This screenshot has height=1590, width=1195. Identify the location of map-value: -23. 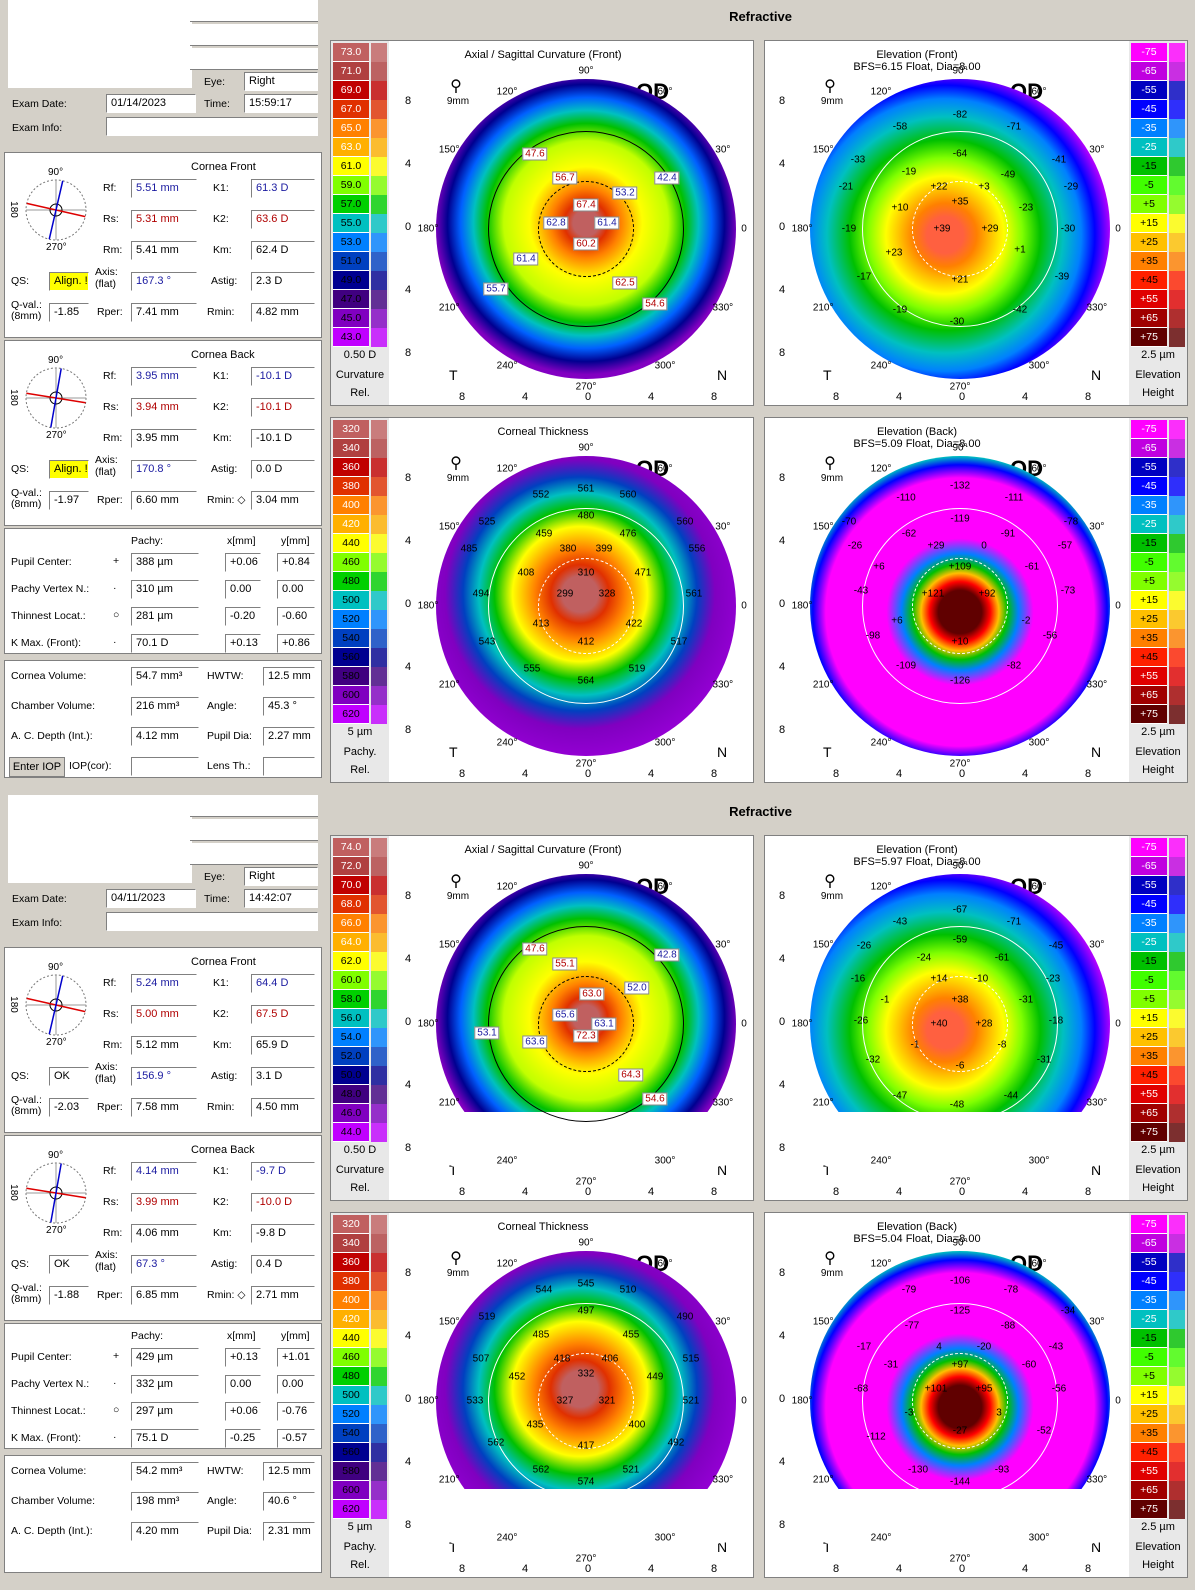
(1053, 979).